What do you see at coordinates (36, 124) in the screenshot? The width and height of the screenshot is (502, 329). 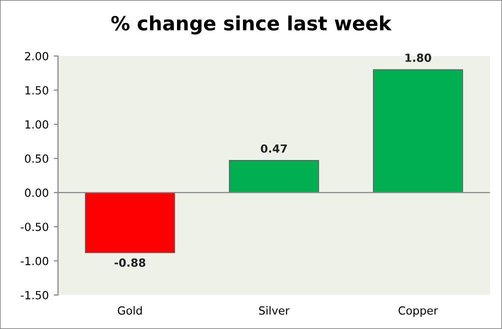 I see `y-tick-label: 1.00` at bounding box center [36, 124].